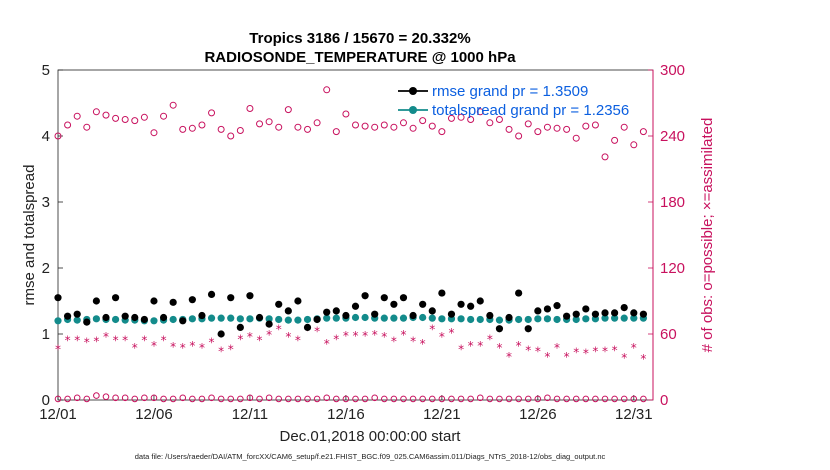 The height and width of the screenshot is (470, 830). I want to click on legend-rmse-marker, so click(413, 91).